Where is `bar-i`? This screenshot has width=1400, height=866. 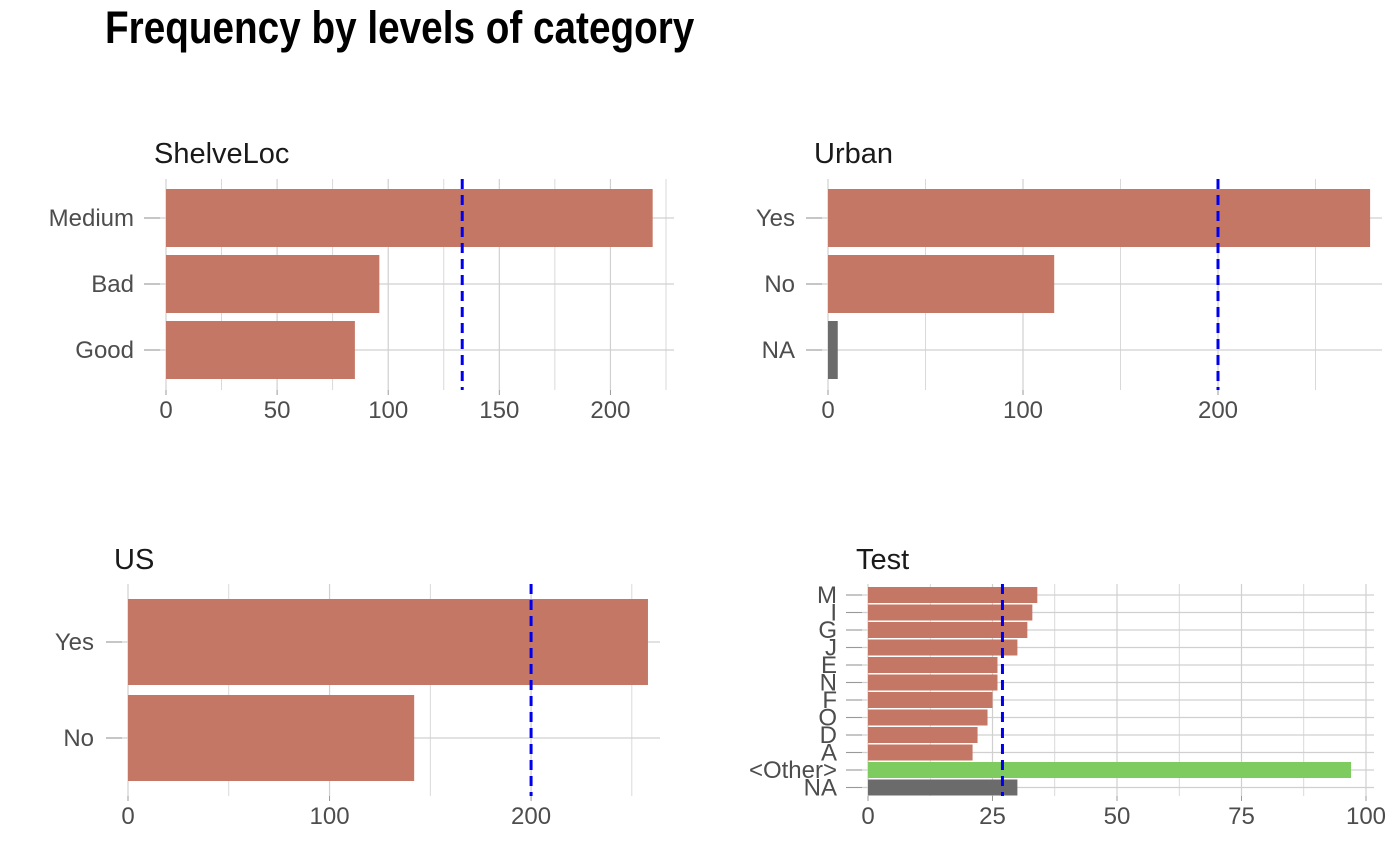
bar-i is located at coordinates (950, 612).